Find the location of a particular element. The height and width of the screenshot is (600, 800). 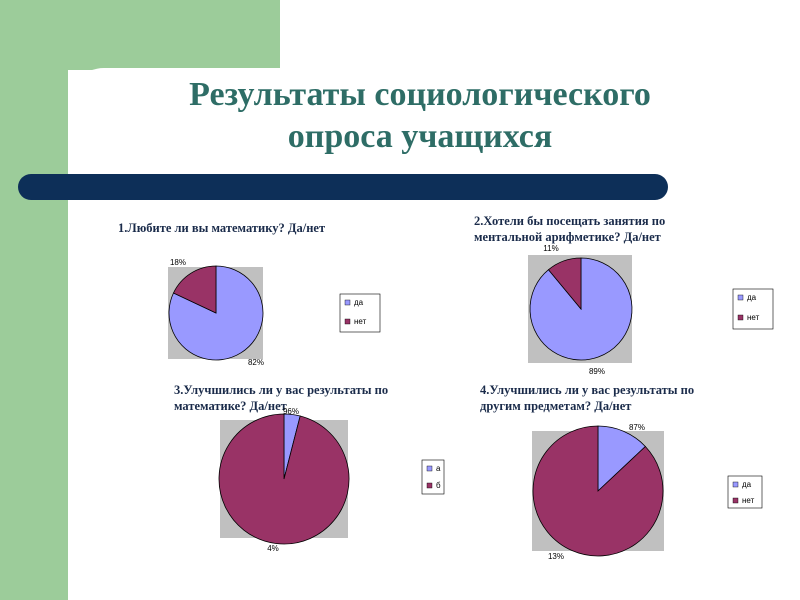

data-label-а: 4% is located at coordinates (273, 548).